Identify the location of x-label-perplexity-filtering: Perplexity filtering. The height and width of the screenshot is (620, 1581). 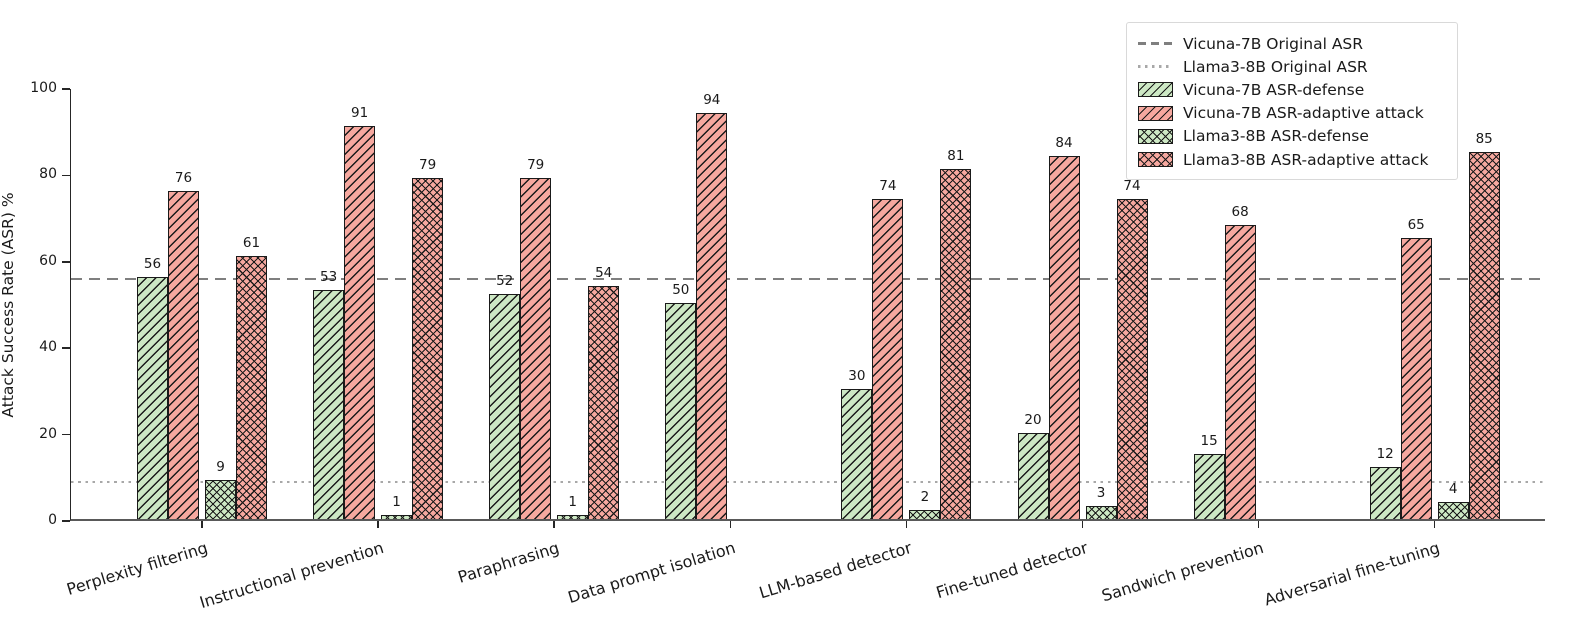
(137, 568).